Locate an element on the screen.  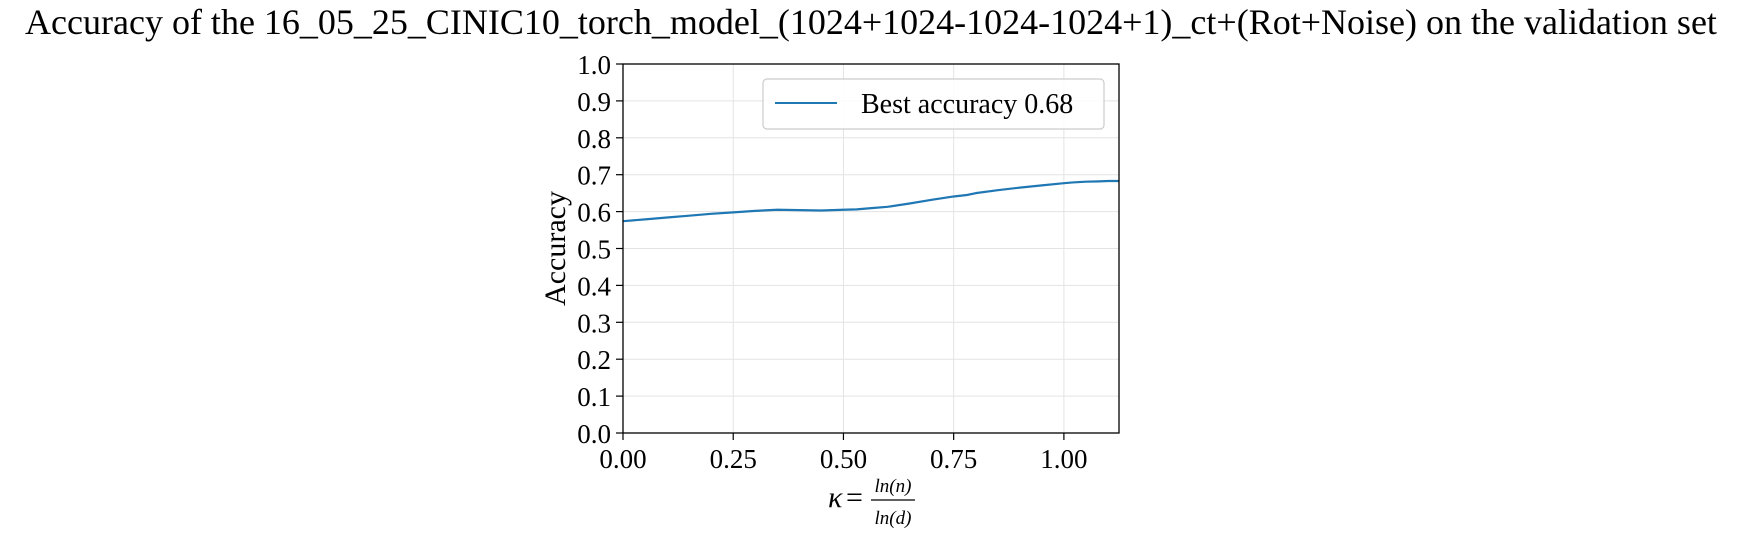
y-tick-label: 0.7 is located at coordinates (594, 176).